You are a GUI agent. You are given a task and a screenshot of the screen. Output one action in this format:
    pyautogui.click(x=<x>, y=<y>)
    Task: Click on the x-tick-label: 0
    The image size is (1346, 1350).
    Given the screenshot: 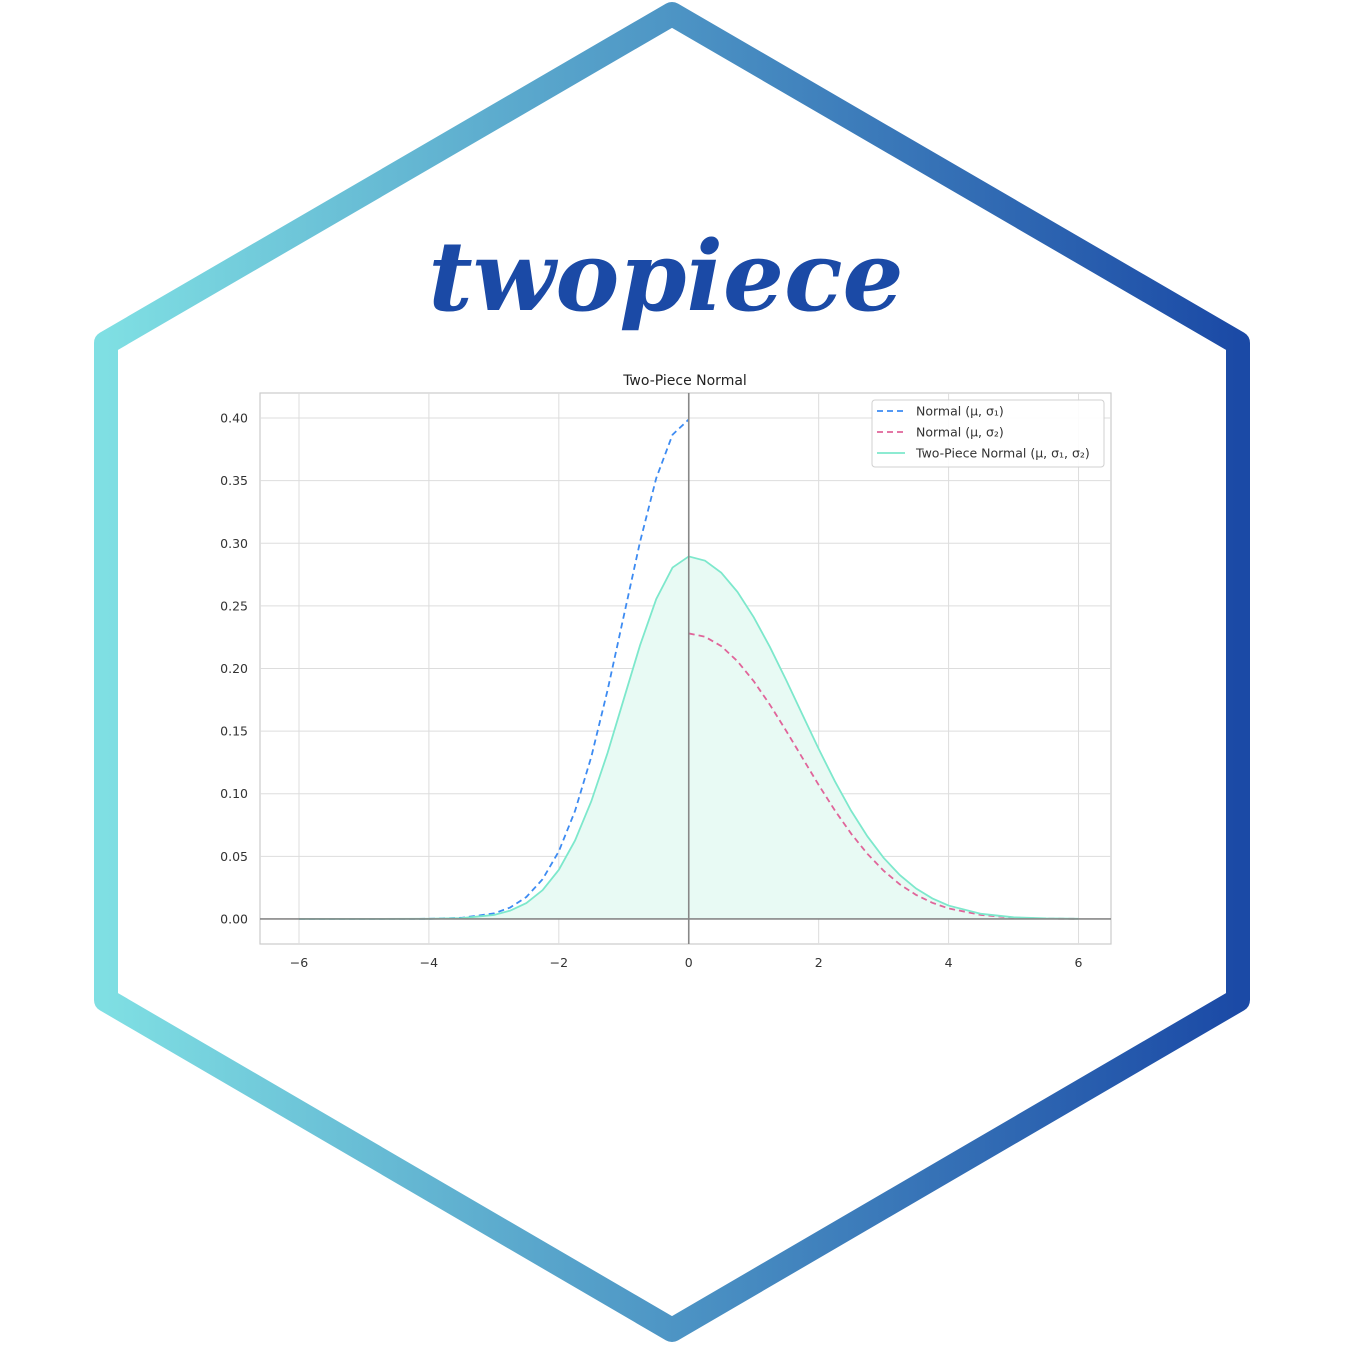 What is the action you would take?
    pyautogui.click(x=689, y=962)
    